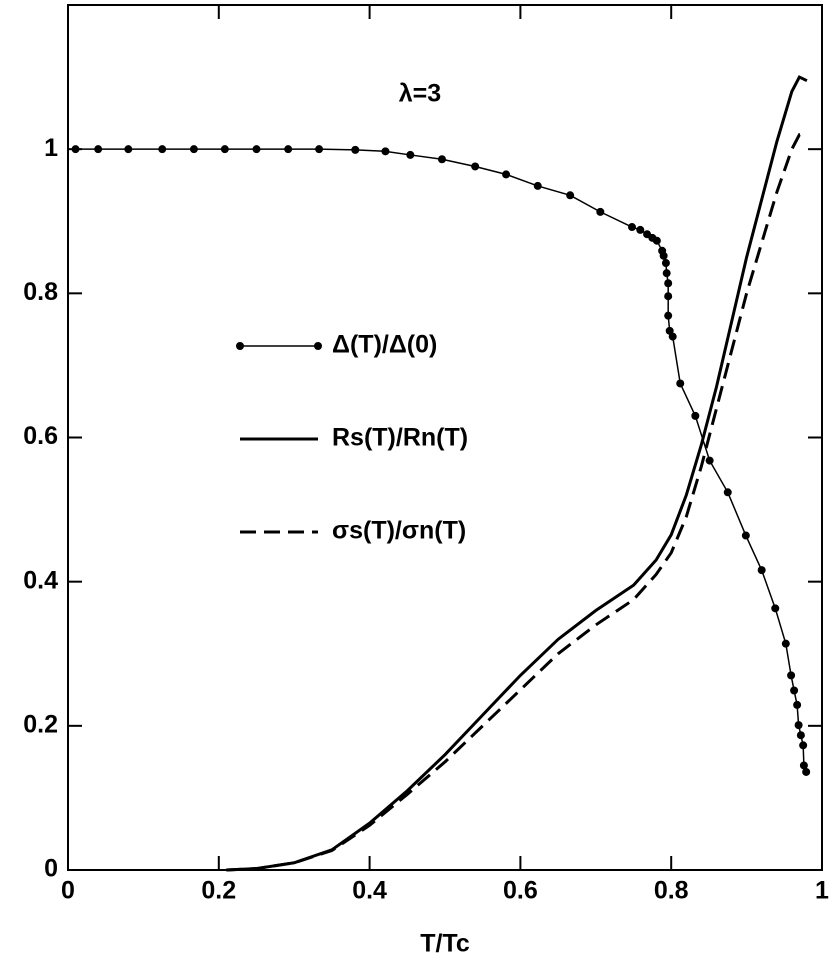  Describe the element at coordinates (40, 724) in the screenshot. I see `y-tick-label: 0.2` at that location.